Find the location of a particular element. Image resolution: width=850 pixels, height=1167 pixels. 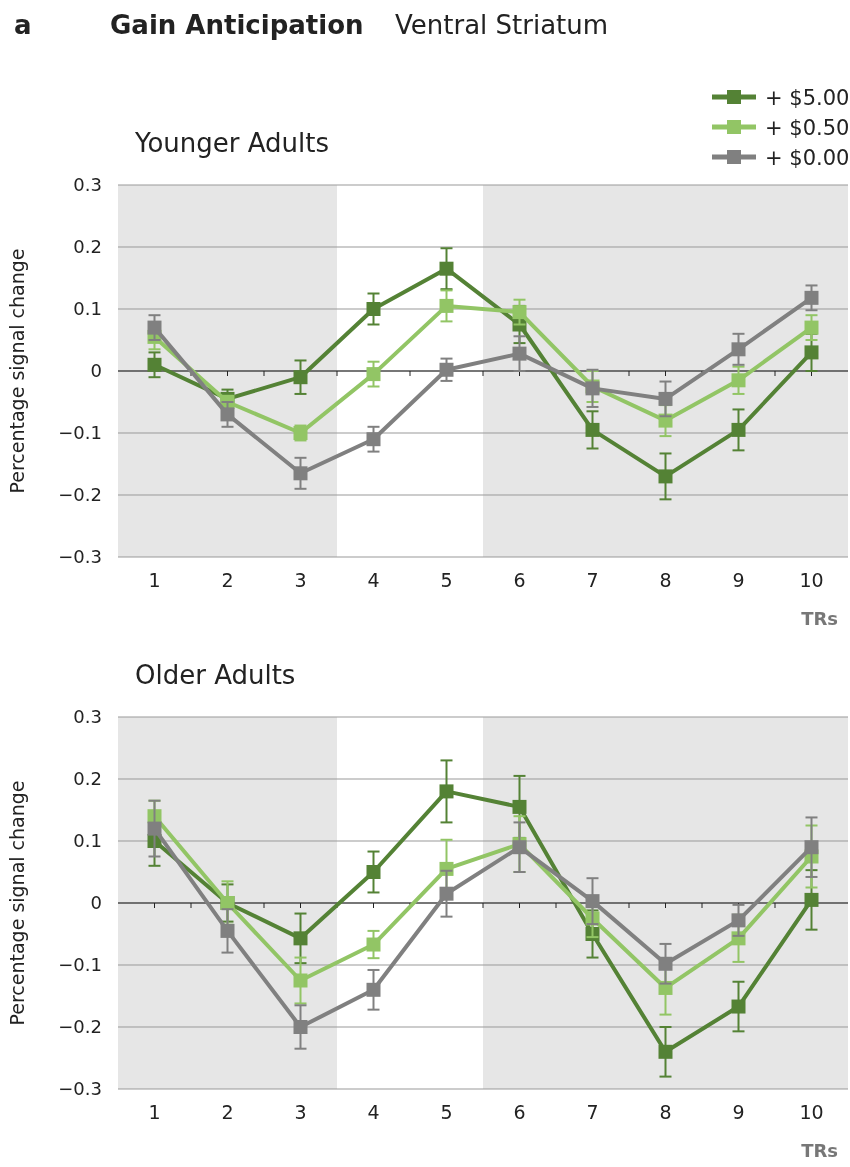

text: Gain Anticipation is located at coordinates (237, 25).